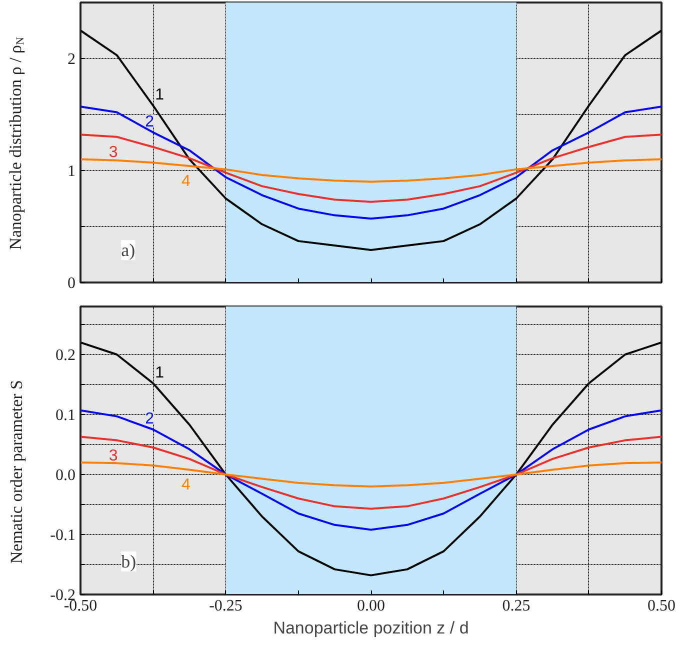 The height and width of the screenshot is (657, 691). Describe the element at coordinates (72, 283) in the screenshot. I see `y-tick-label: 0` at that location.